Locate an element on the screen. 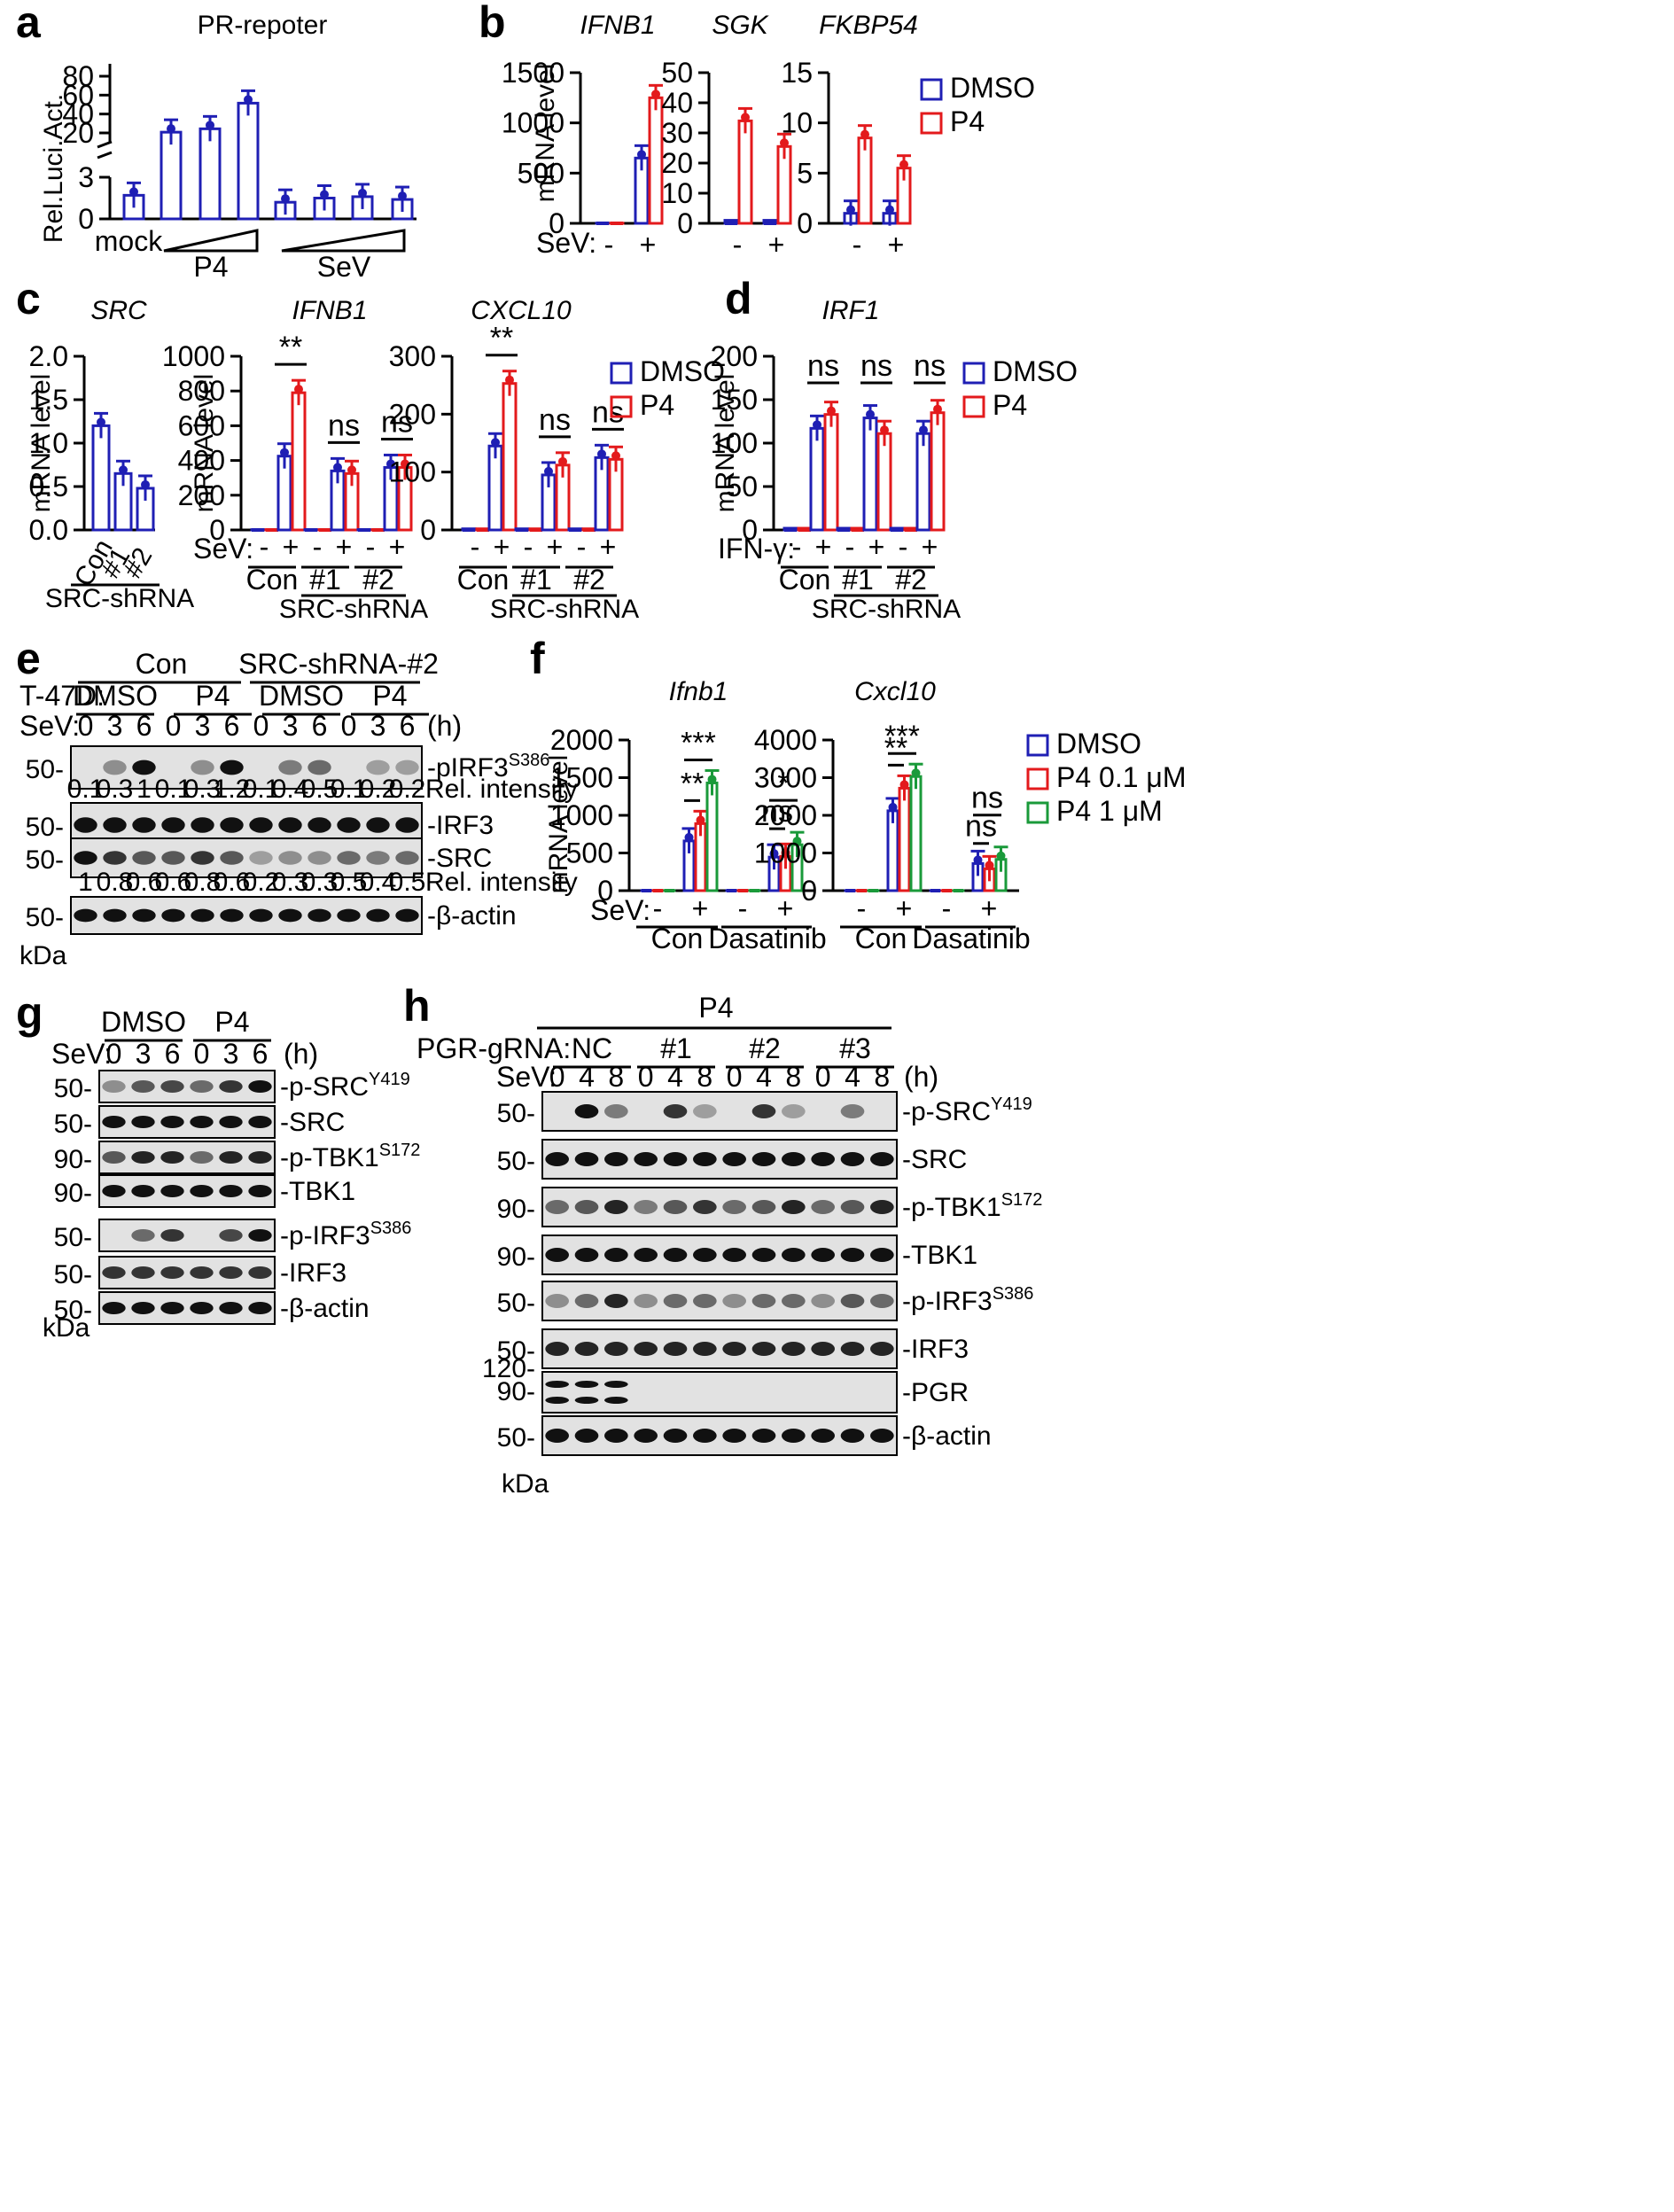 The image size is (1674, 2212). legend-swatch is located at coordinates (1037, 779).